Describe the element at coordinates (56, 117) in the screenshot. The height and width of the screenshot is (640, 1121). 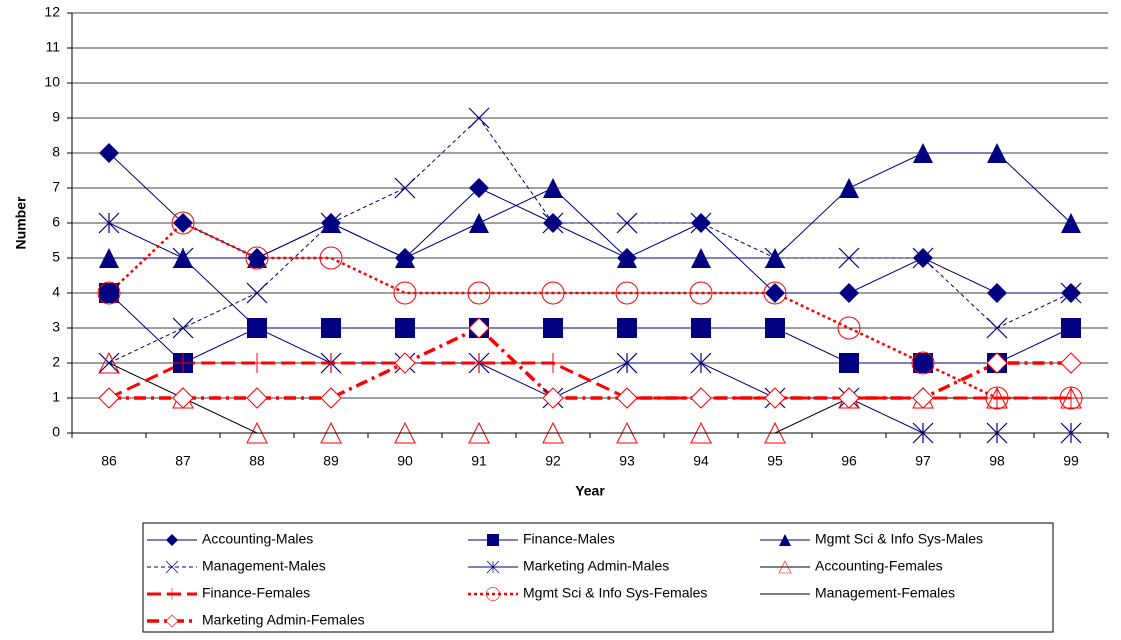
I see `y-tick-label: 9` at that location.